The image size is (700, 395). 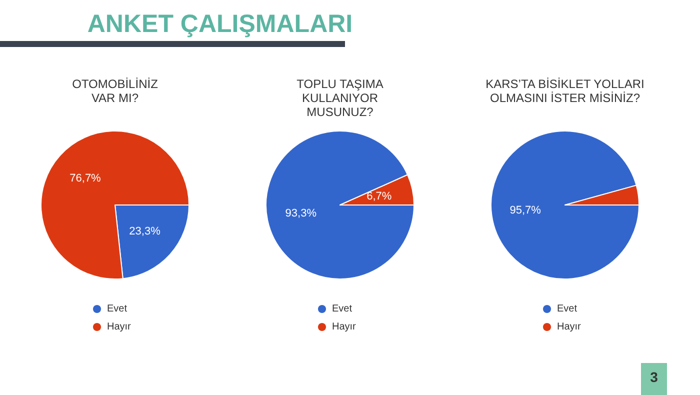 What do you see at coordinates (654, 379) in the screenshot?
I see `text: 3` at bounding box center [654, 379].